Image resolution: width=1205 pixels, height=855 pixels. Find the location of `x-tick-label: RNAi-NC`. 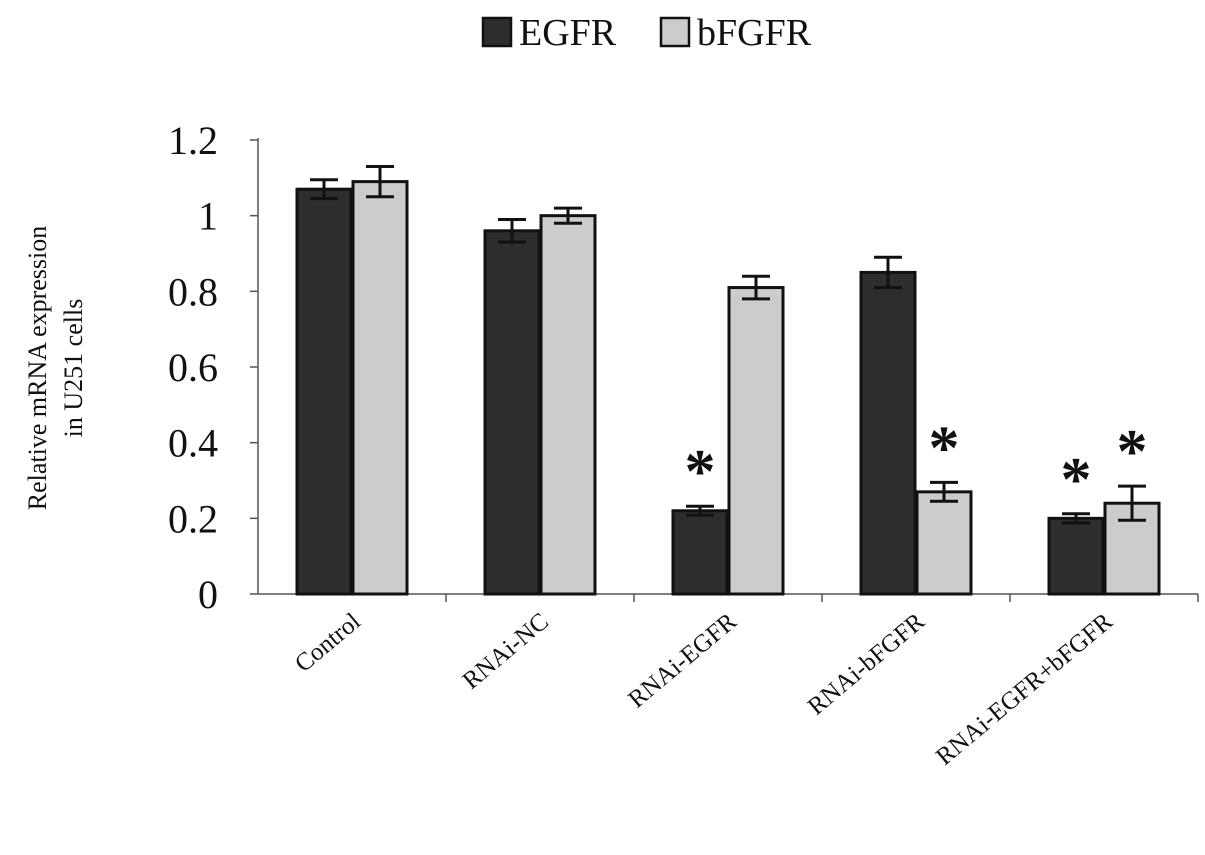

x-tick-label: RNAi-NC is located at coordinates (506, 651).